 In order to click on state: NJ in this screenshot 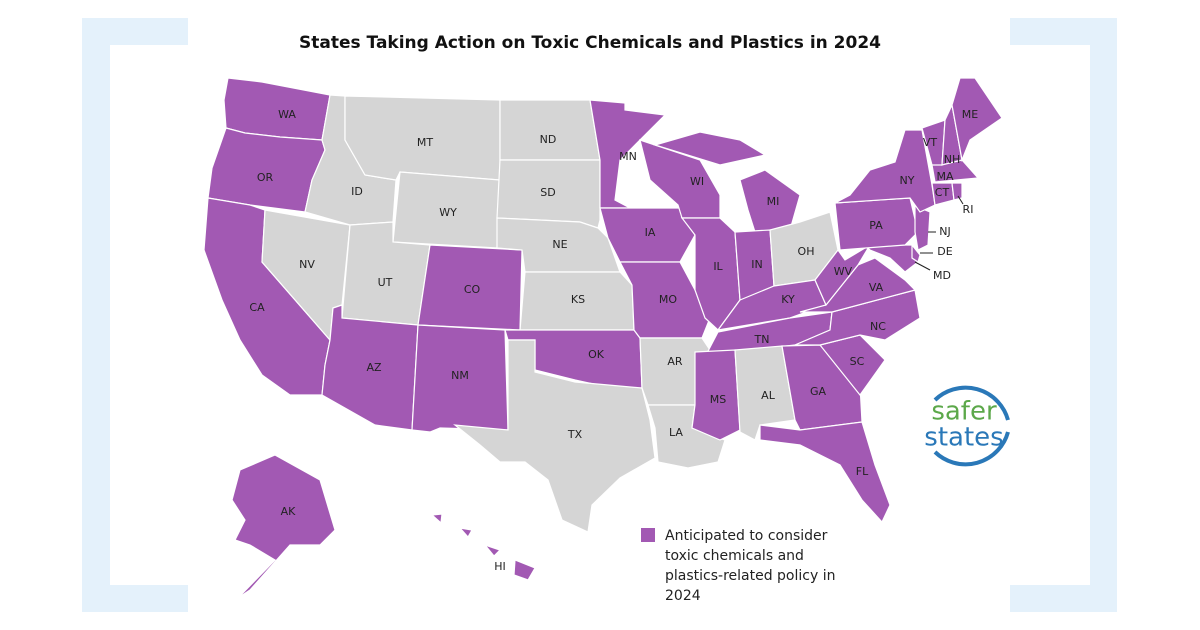, I will do `click(932, 228)`.